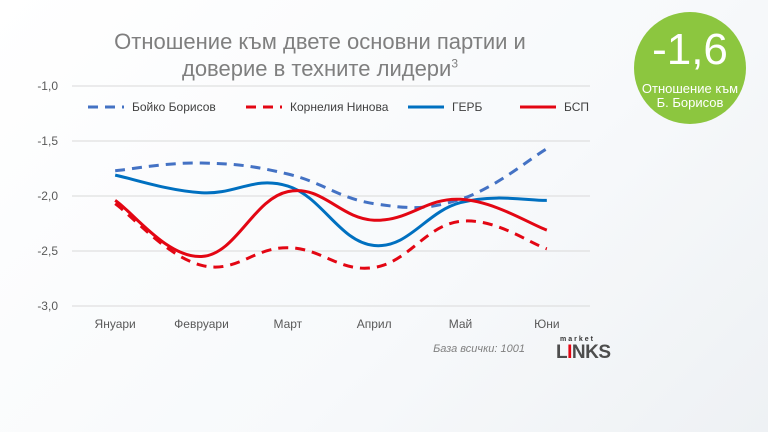  Describe the element at coordinates (577, 339) in the screenshot. I see `logo-small-text: market` at that location.